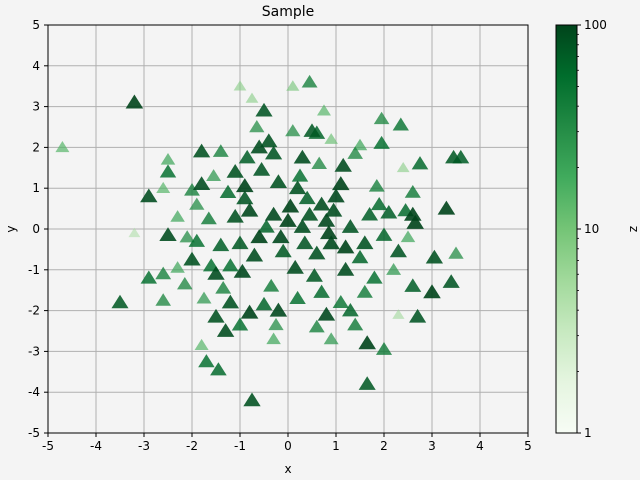 This screenshot has height=480, width=640. I want to click on colorbar-tick-label: 100, so click(595, 25).